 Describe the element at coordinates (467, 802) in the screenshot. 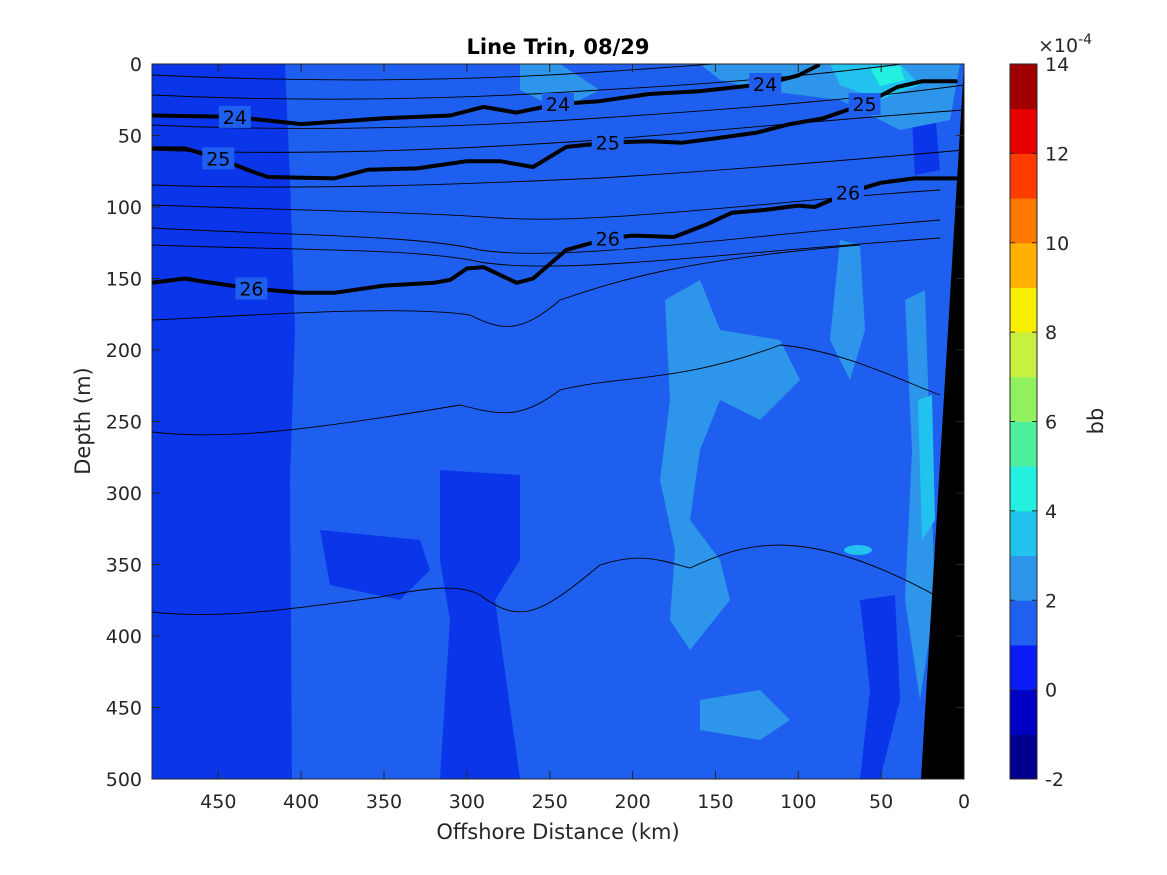

I see `x-tick-label: 300` at that location.